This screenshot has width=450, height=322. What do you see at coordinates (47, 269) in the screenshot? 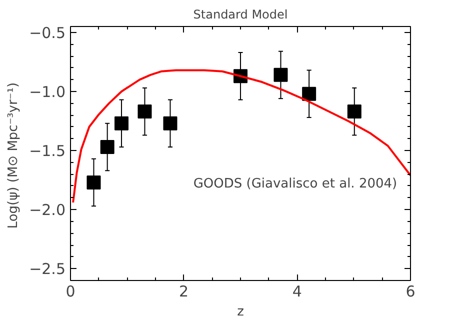
I see `y-tick-label: −2.5` at bounding box center [47, 269].